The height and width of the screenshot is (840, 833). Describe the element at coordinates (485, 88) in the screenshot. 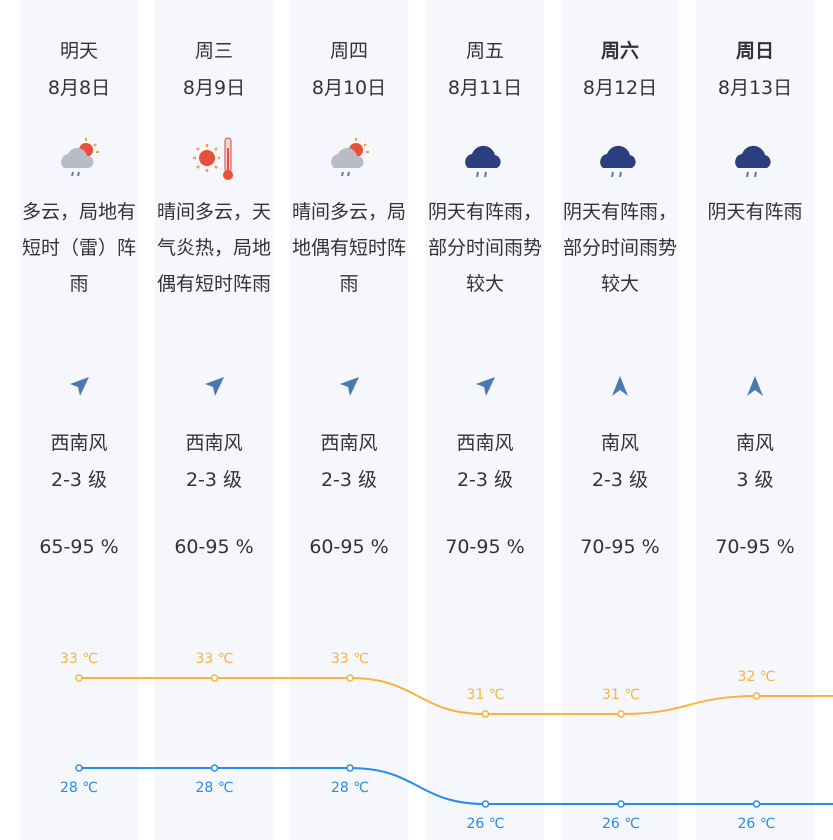

I see `date: 8月11日` at that location.